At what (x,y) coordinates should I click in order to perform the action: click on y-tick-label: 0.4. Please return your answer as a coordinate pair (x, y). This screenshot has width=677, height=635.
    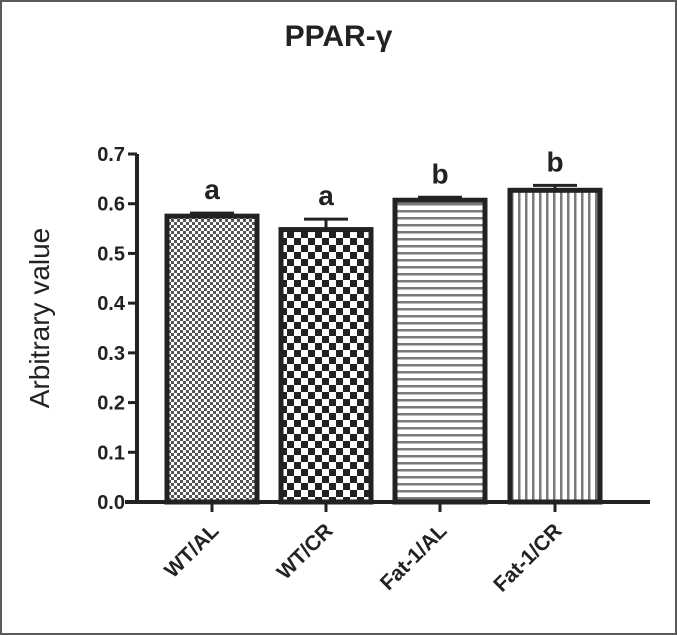
    Looking at the image, I should click on (111, 304).